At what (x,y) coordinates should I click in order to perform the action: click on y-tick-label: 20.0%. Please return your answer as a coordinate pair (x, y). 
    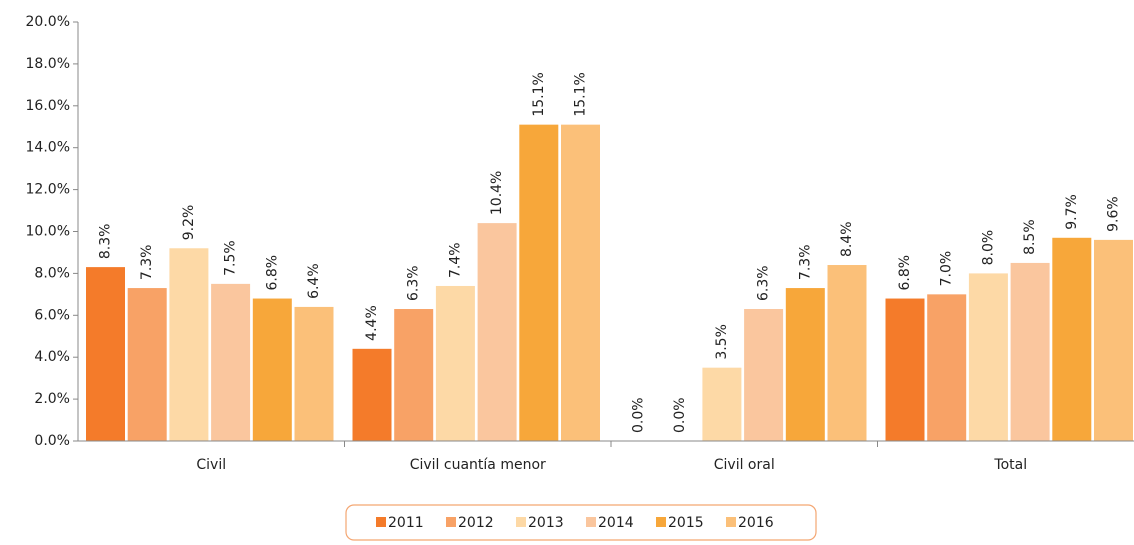
    Looking at the image, I should click on (48, 22).